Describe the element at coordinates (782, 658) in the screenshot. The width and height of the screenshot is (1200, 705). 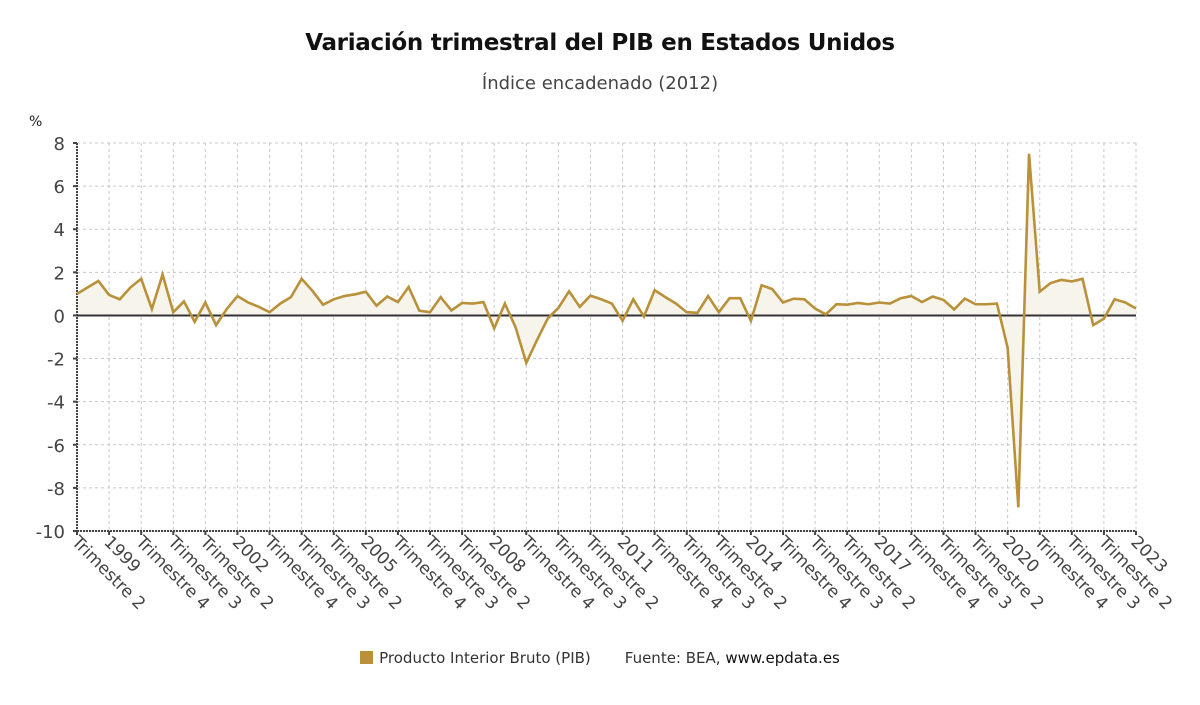
I see `source-link: www.epdata.es` at that location.